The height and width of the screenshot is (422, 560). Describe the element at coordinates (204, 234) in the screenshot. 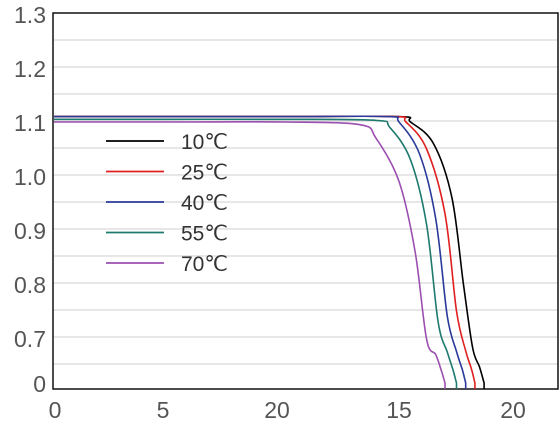

I see `legend-label: 55℃` at that location.